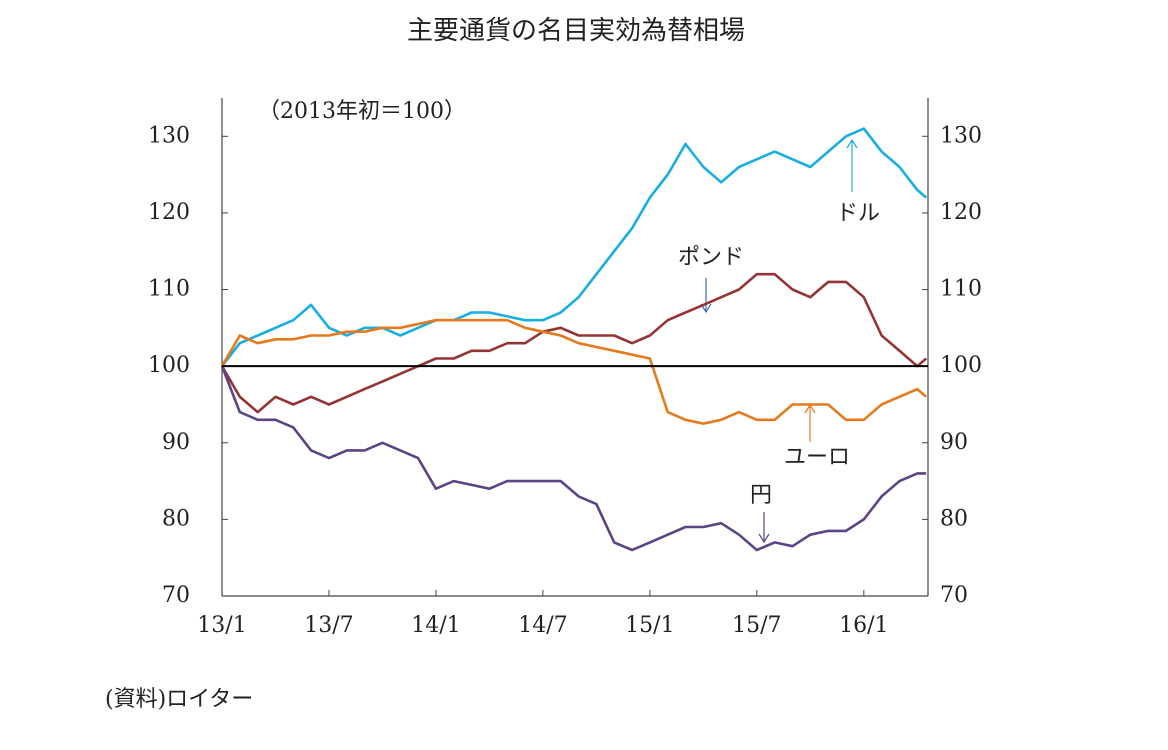 This screenshot has width=1168, height=750. Describe the element at coordinates (435, 625) in the screenshot. I see `x-tick-label: 14/1` at that location.